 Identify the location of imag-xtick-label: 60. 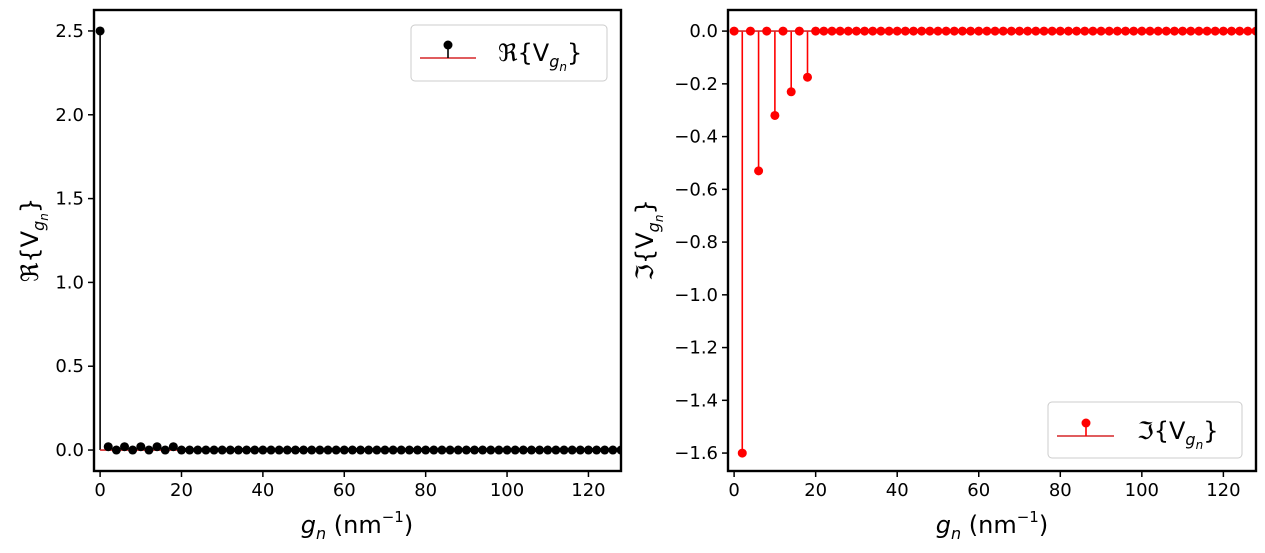
(978, 490).